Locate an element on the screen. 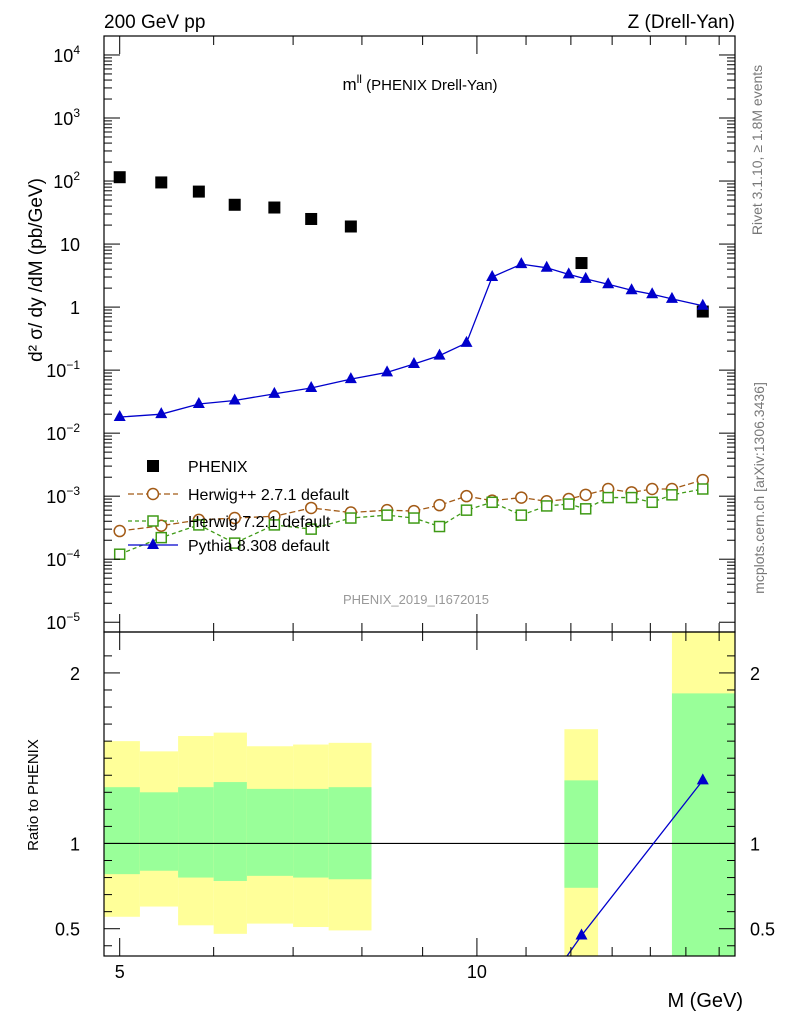  ratio-y-axis-label: Ratio to PHENIX is located at coordinates (33, 795).